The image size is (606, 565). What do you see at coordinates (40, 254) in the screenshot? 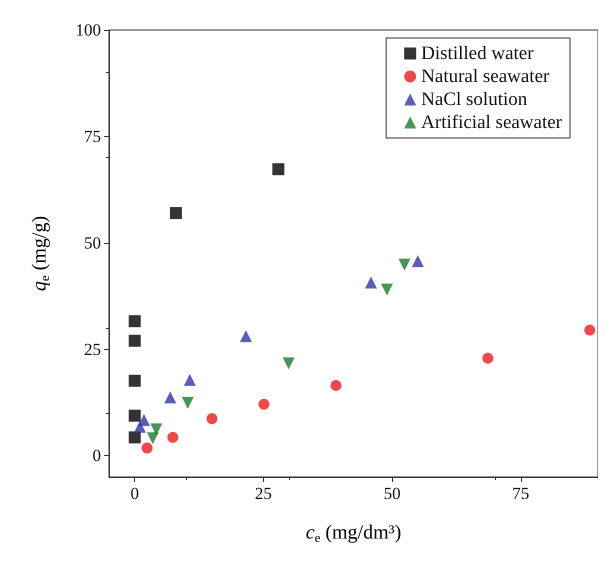
I see `y-axis-title: qe (mg/g)` at bounding box center [40, 254].